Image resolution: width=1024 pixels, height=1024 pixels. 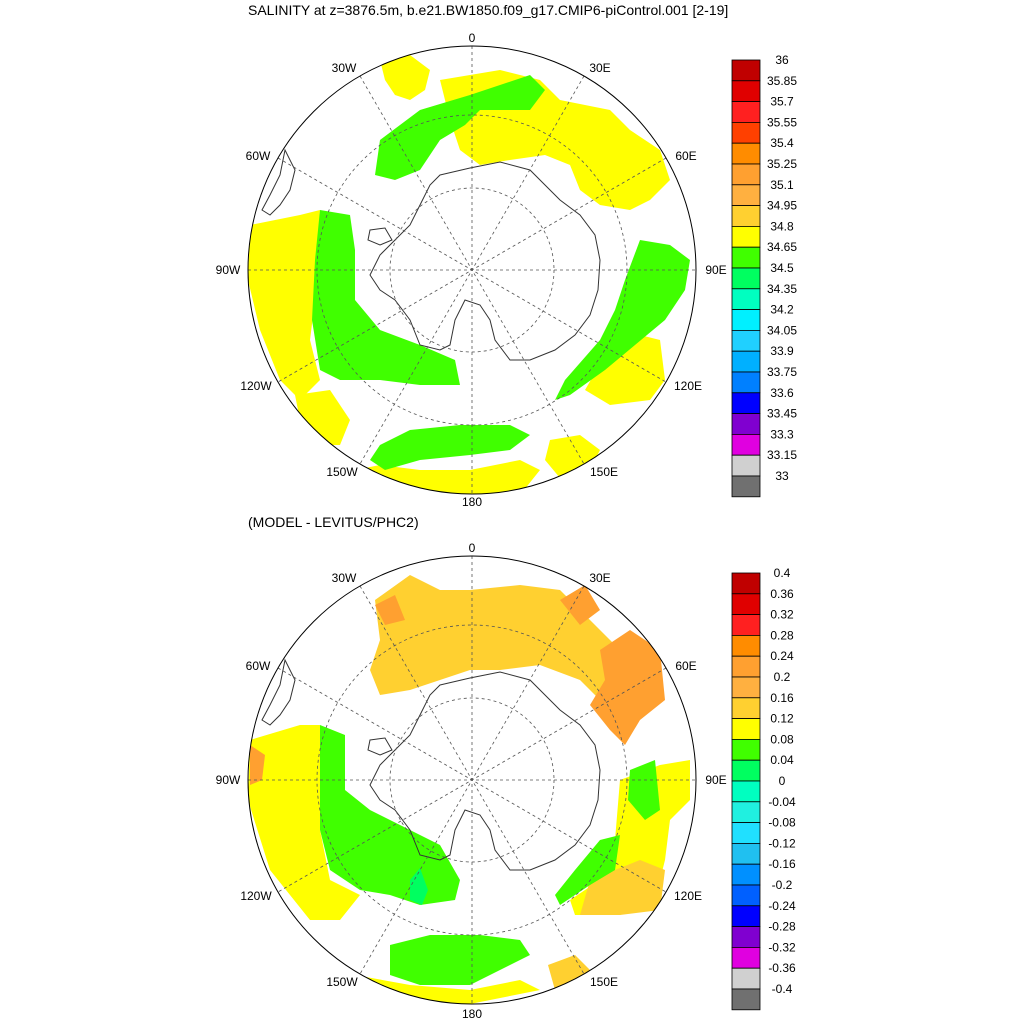 What do you see at coordinates (782, 802) in the screenshot?
I see `colorbar-label: -0.04` at bounding box center [782, 802].